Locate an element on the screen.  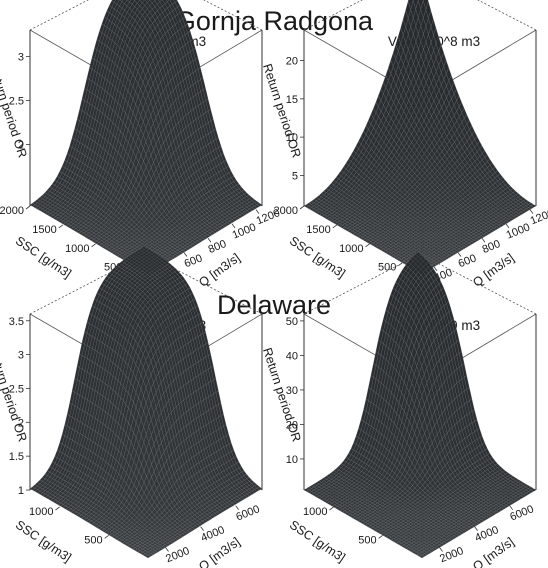
section-title-delaware: Delaware is located at coordinates (274, 305).